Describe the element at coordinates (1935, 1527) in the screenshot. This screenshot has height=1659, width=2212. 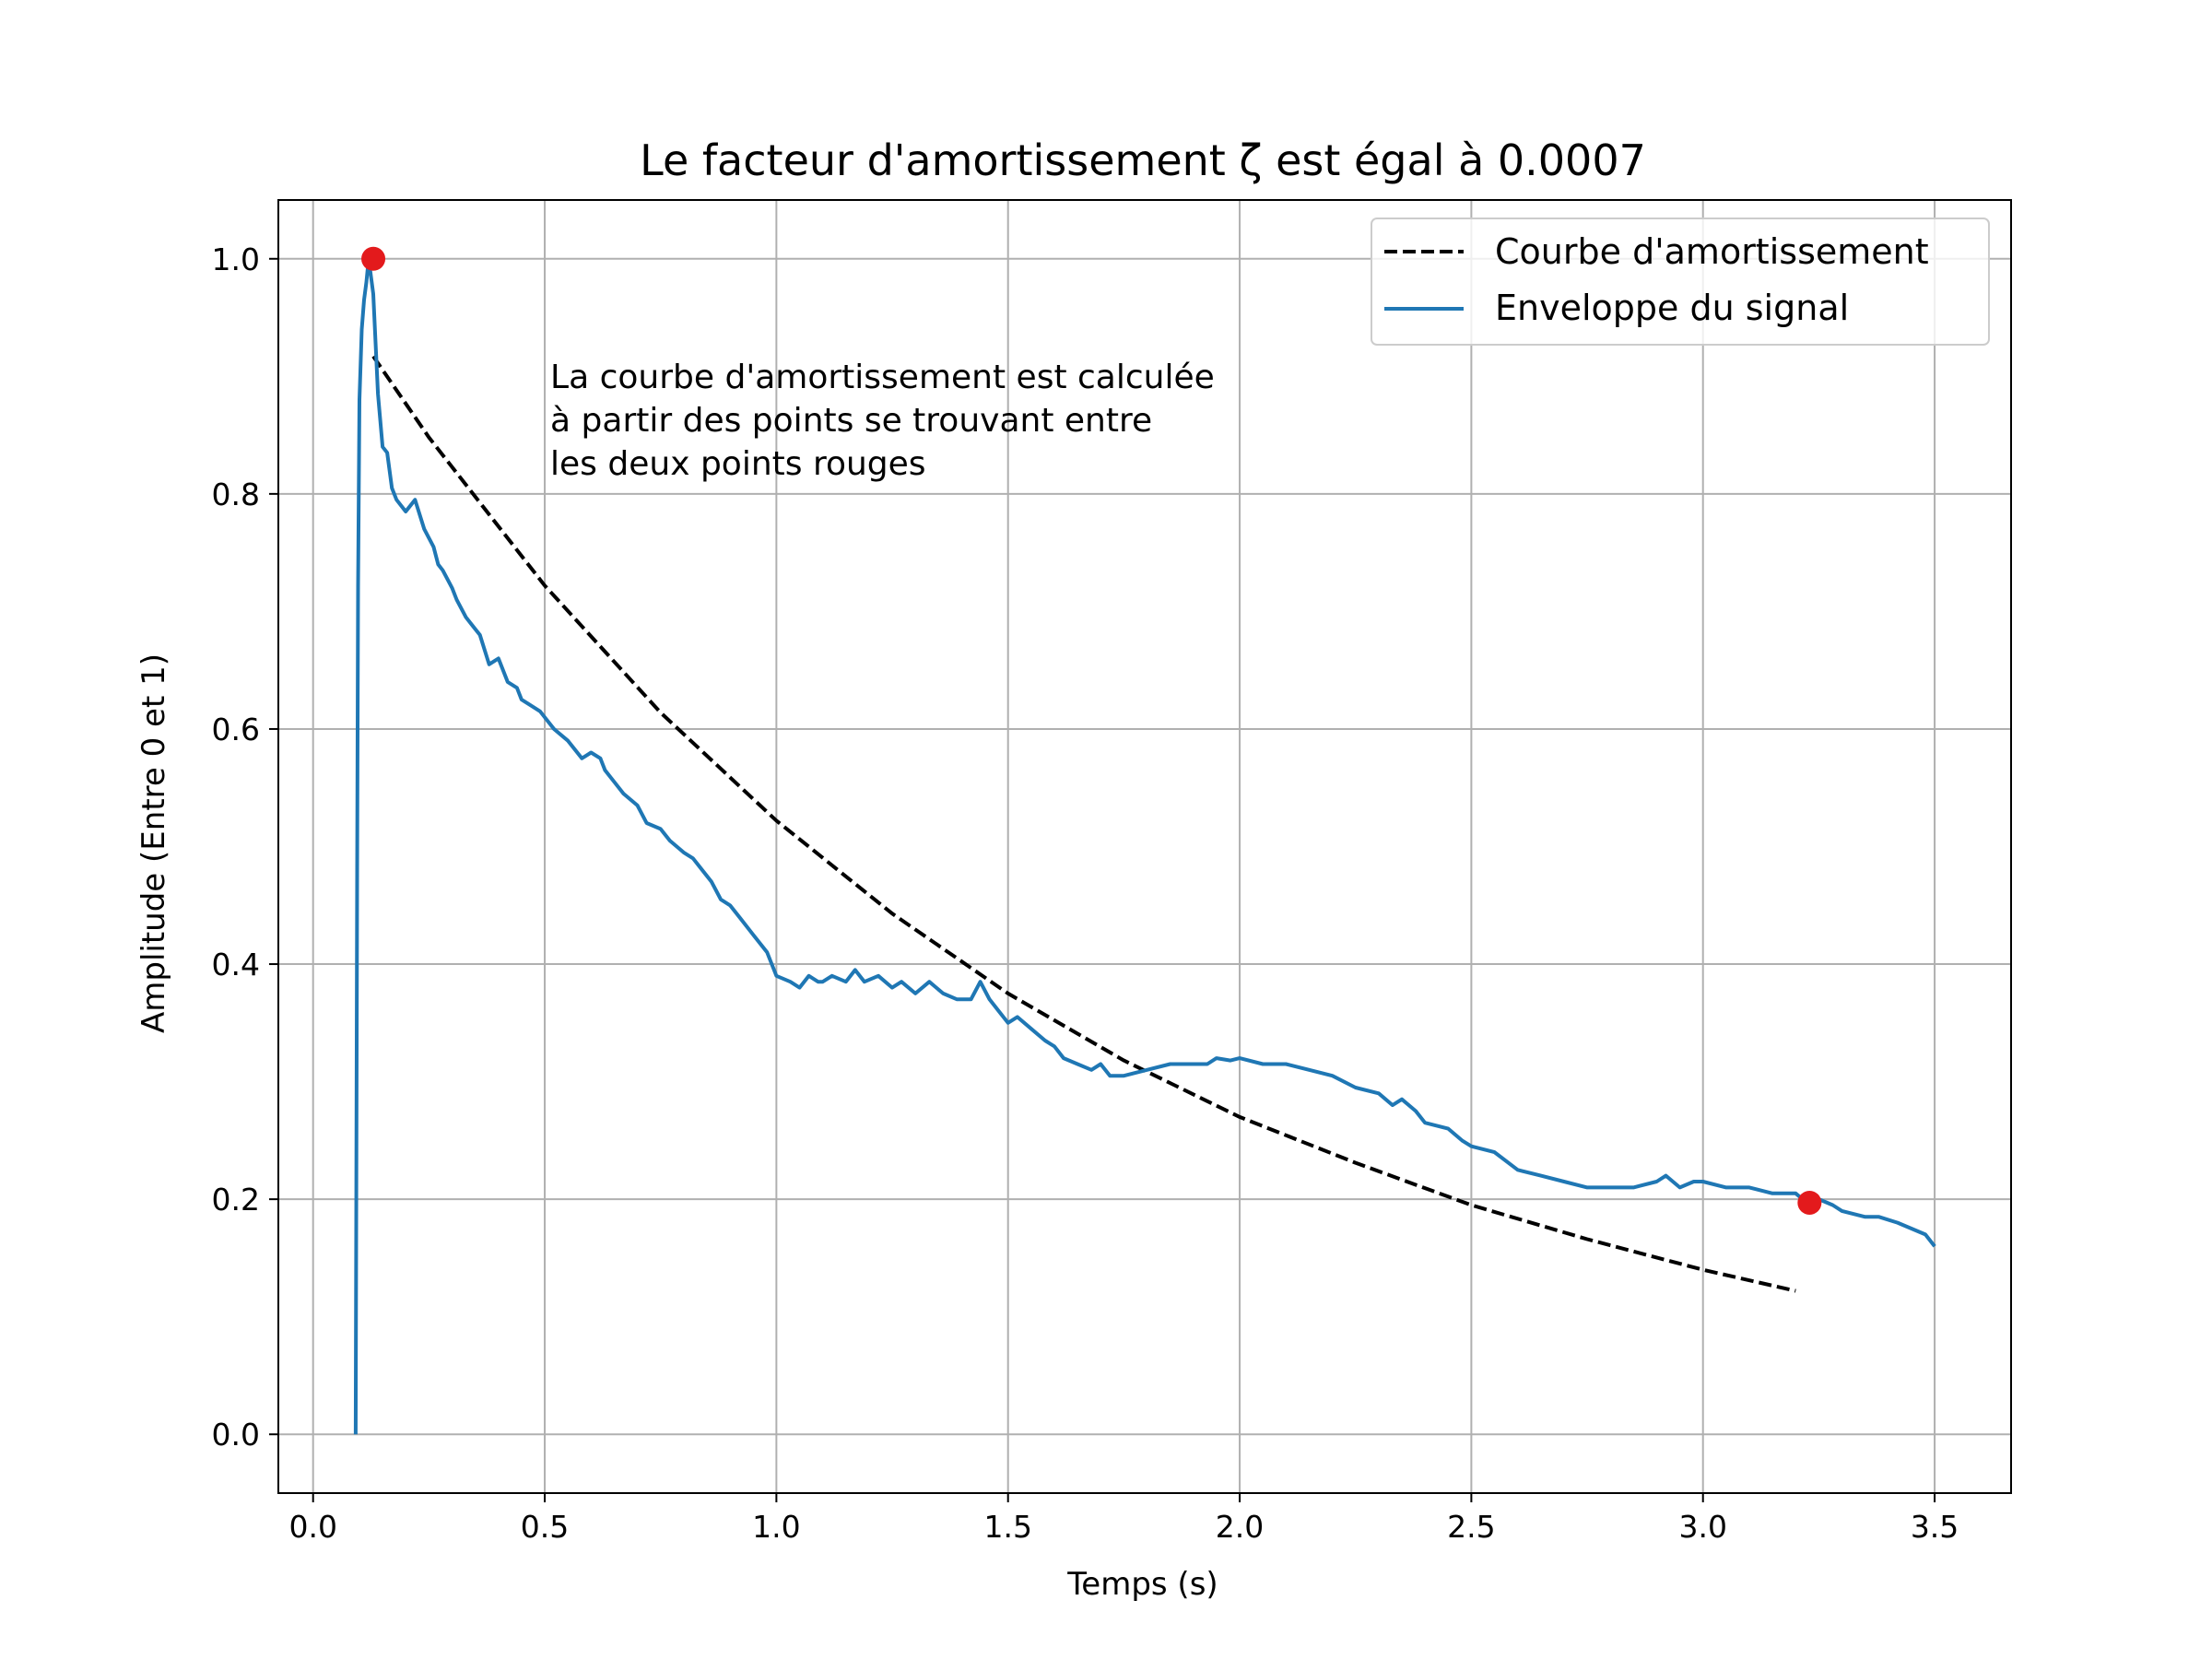
I see `x-tick-label: 3.5` at that location.